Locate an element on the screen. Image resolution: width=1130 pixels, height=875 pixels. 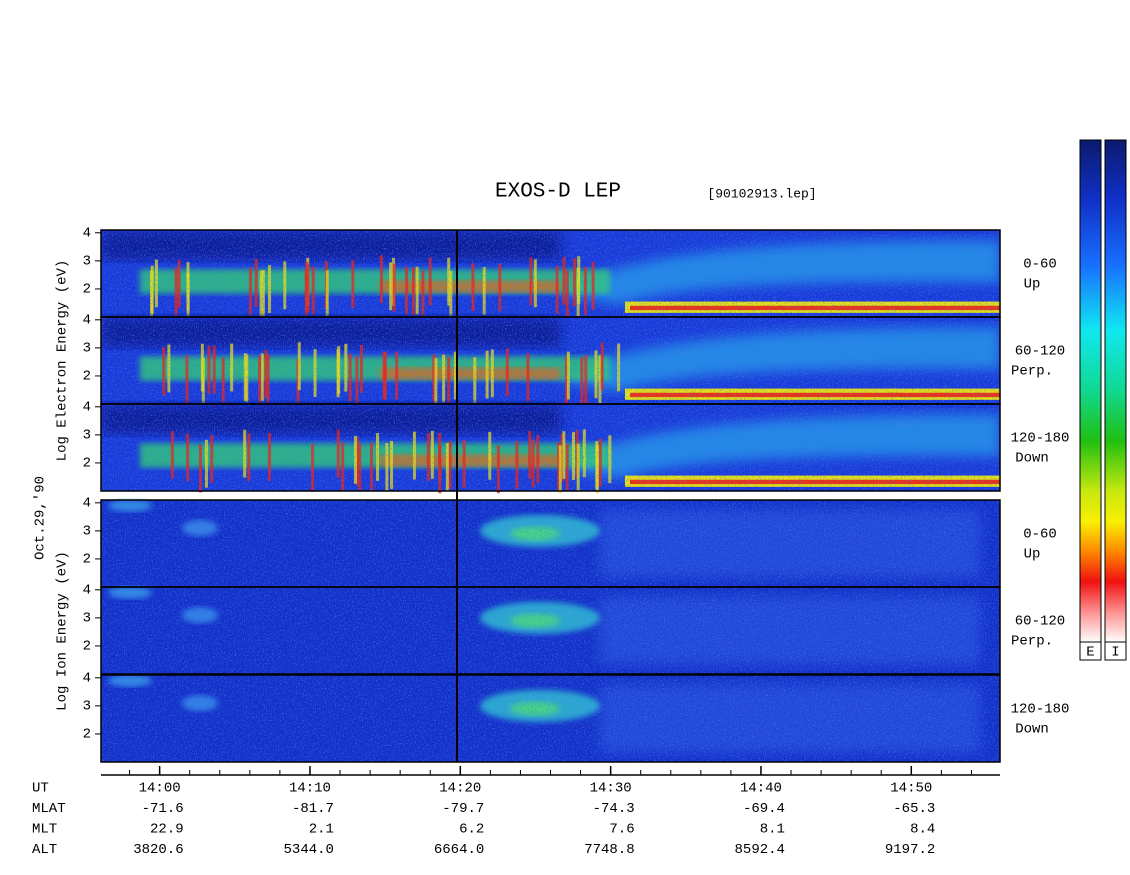
ephemeris-value: 6.2 is located at coordinates (471, 830).